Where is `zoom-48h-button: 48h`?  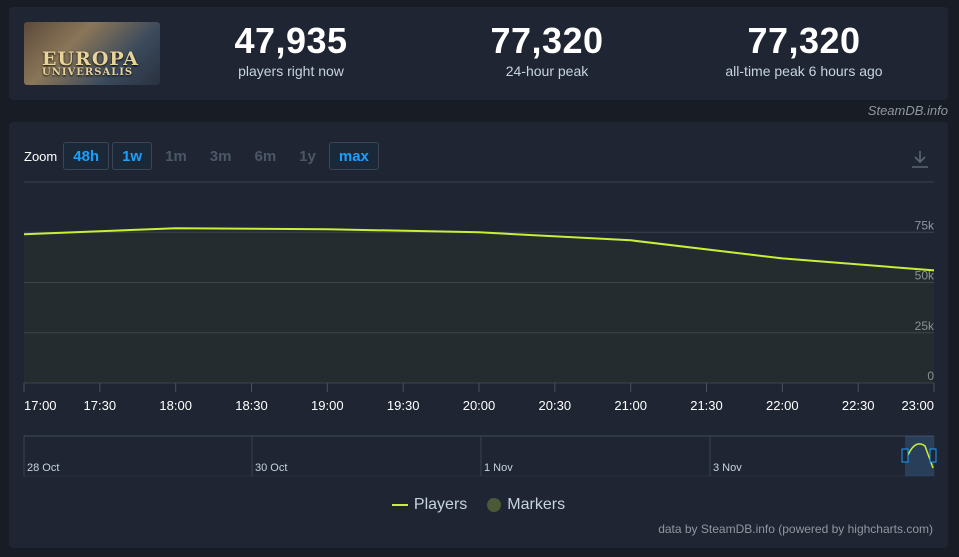
zoom-48h-button: 48h is located at coordinates (86, 156).